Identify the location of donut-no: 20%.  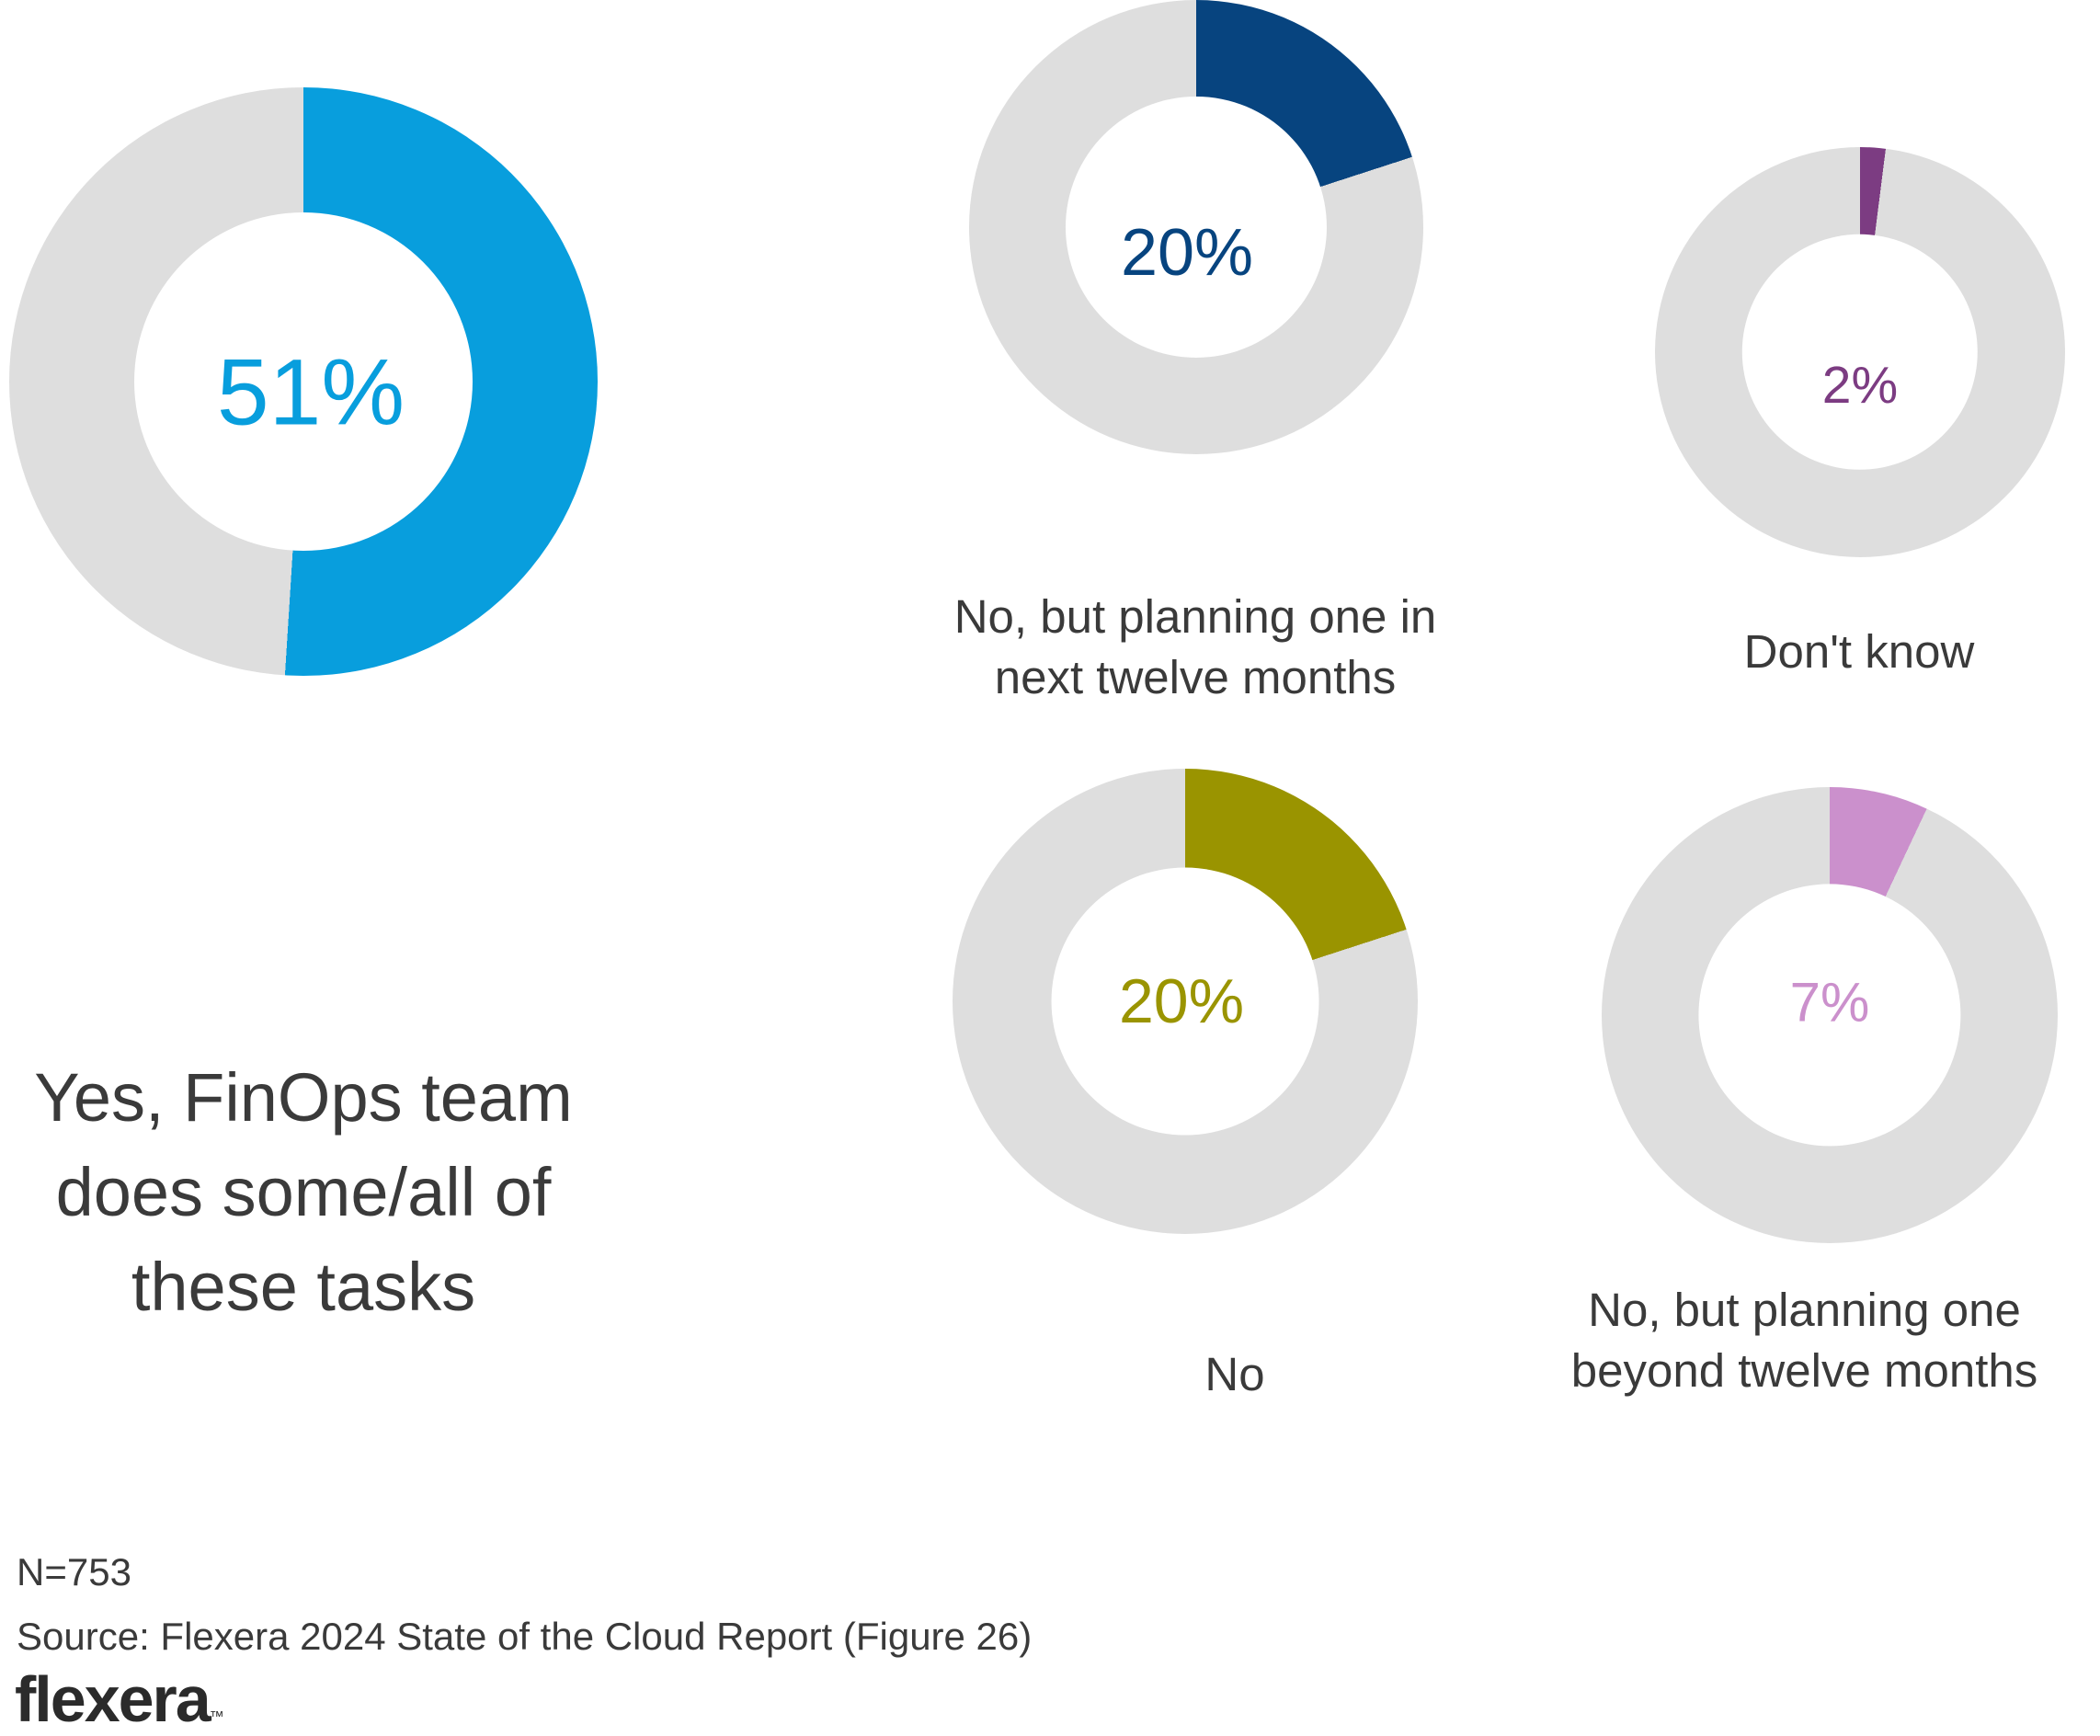
(1185, 1001).